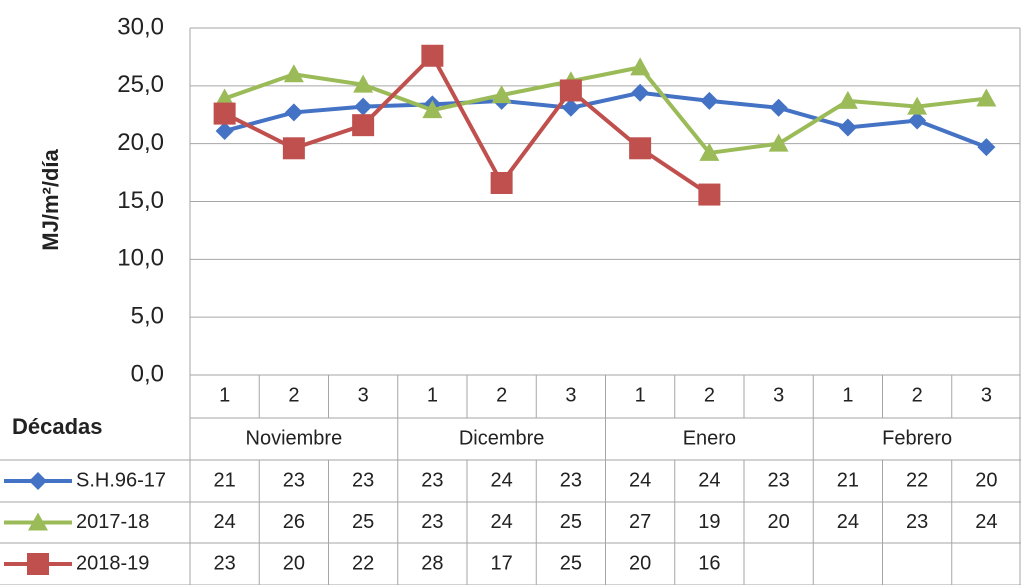 This screenshot has width=1021, height=585. Describe the element at coordinates (917, 438) in the screenshot. I see `month-label: Febrero` at that location.